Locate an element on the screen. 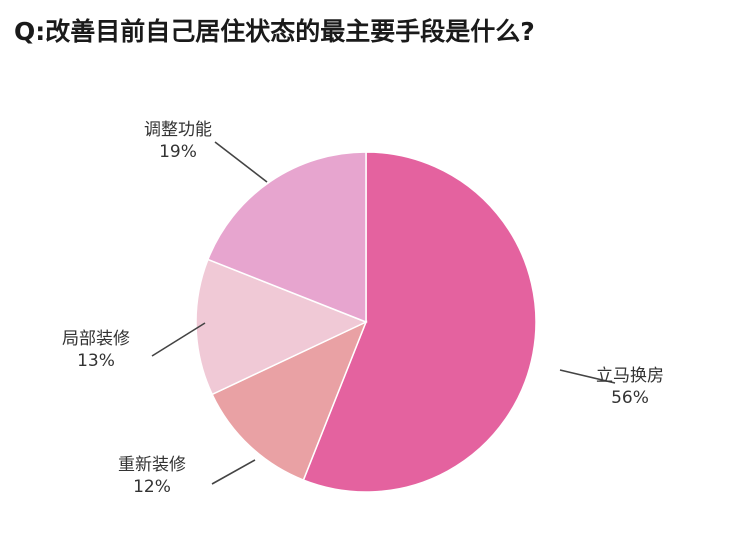  slice-value-label-2: 12% is located at coordinates (152, 487).